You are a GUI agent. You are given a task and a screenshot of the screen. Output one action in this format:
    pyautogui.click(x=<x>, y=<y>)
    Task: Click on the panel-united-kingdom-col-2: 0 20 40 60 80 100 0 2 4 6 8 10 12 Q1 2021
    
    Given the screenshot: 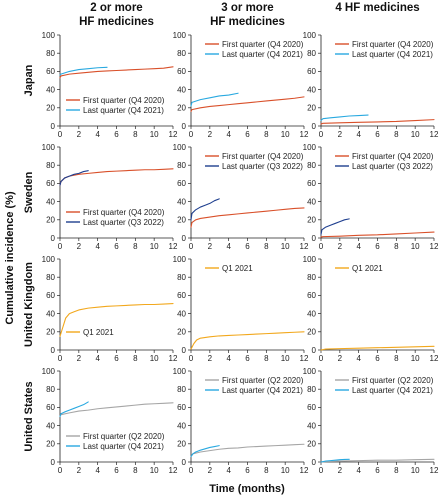 What is the action you would take?
    pyautogui.click(x=241, y=309)
    